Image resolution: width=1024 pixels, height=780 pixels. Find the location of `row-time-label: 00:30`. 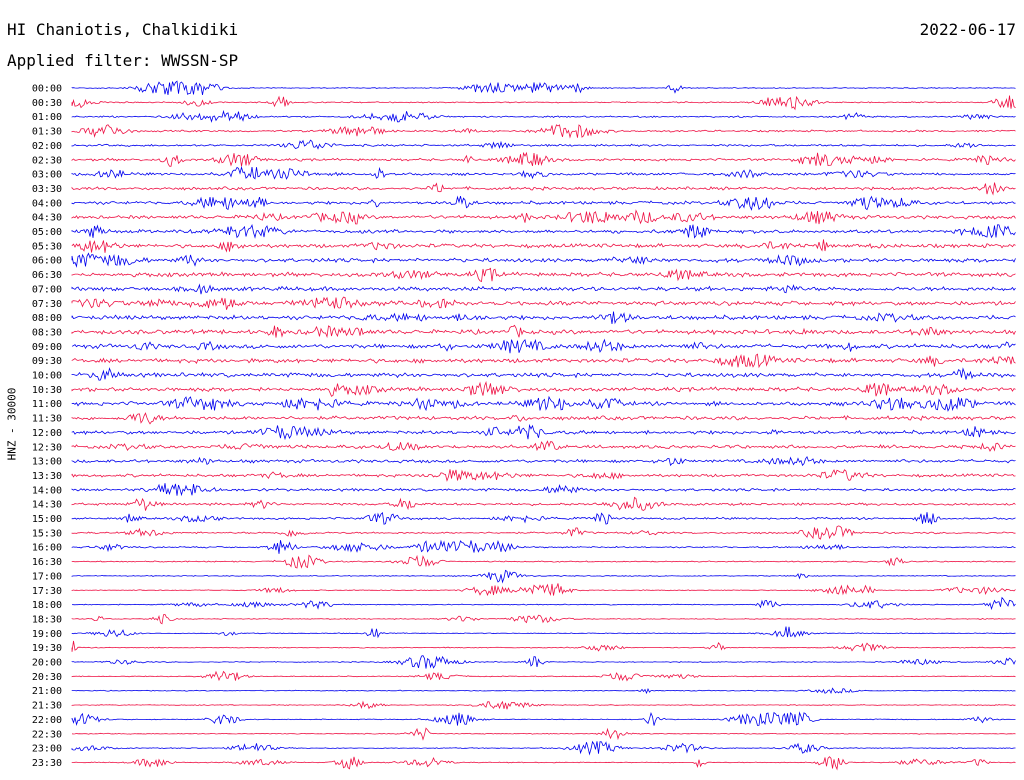

row-time-label: 00:30 is located at coordinates (47, 103).